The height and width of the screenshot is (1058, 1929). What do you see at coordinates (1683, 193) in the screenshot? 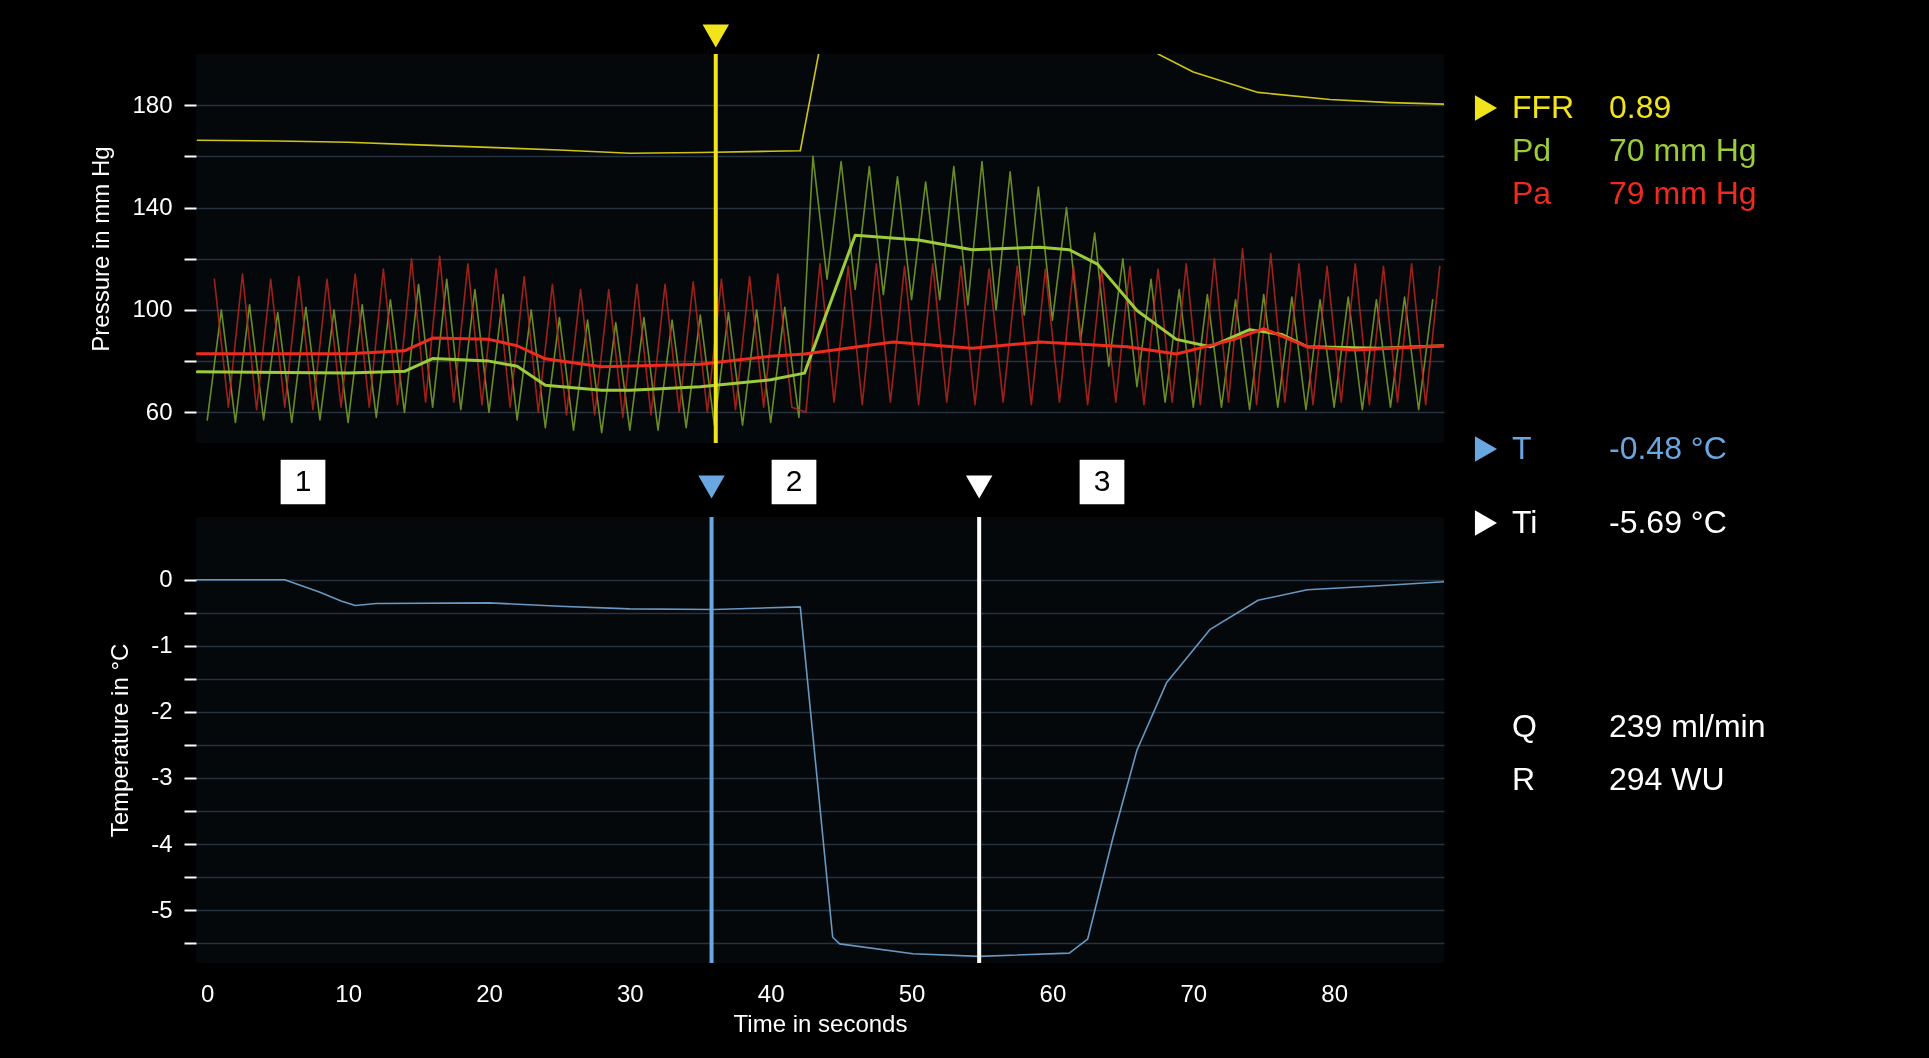
I see `text: 79 mm Hg` at bounding box center [1683, 193].